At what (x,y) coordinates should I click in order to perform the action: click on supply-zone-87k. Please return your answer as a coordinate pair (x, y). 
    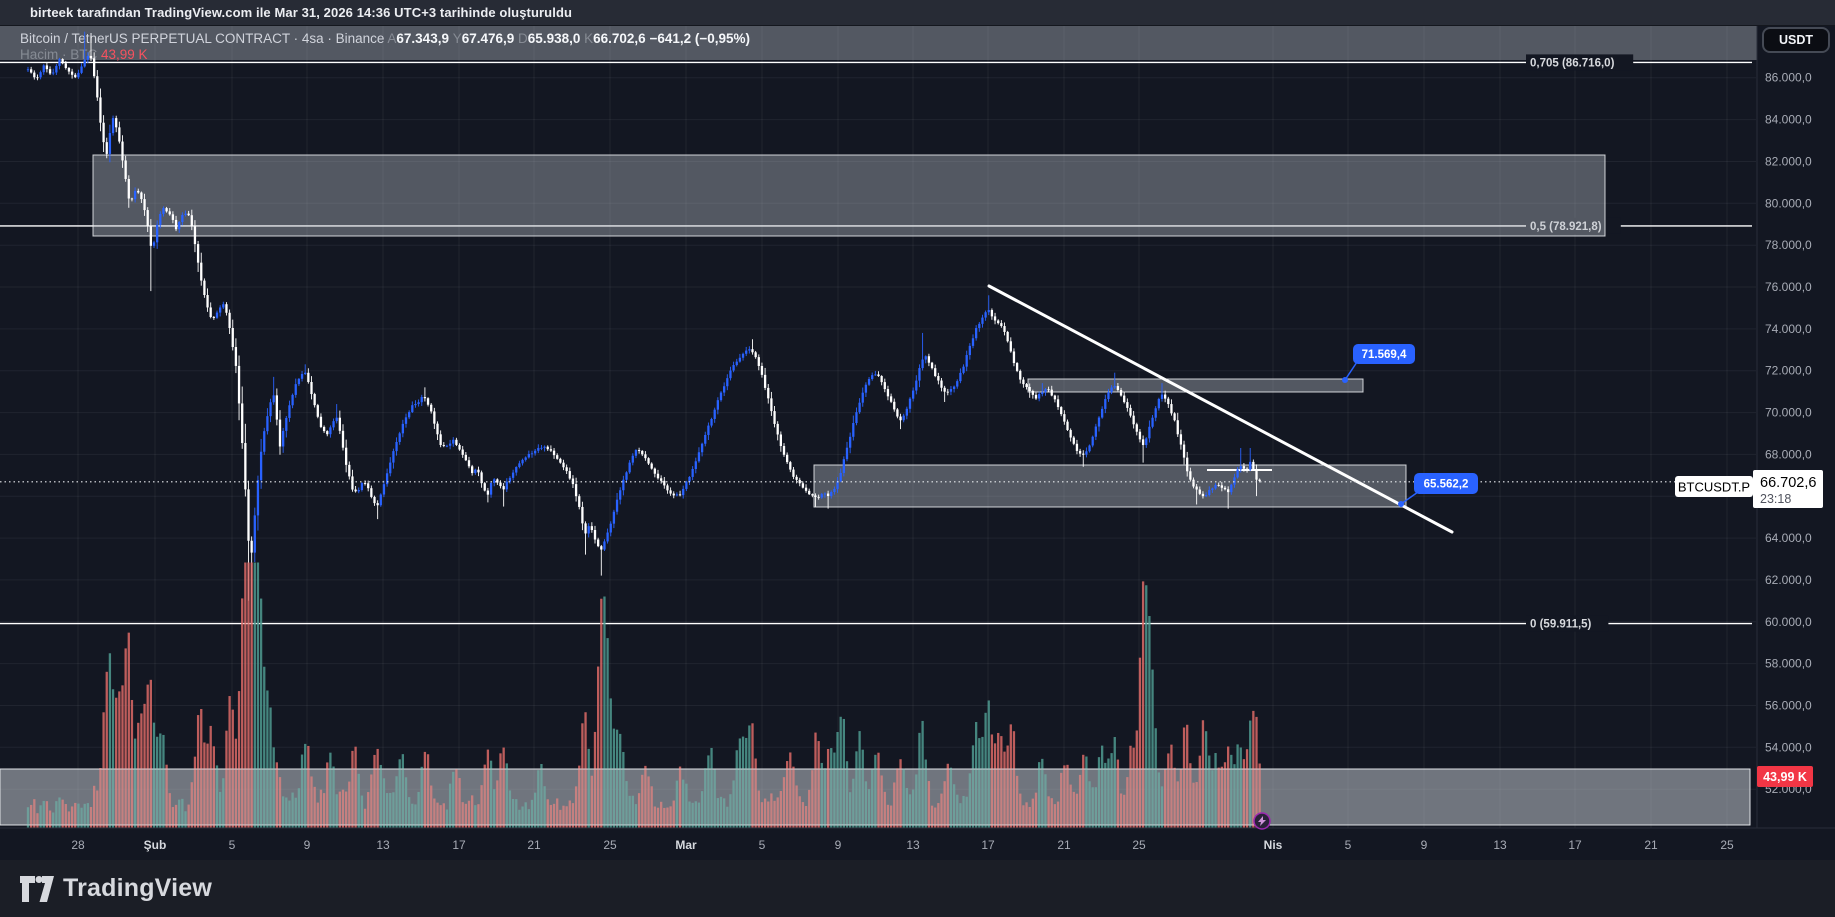
    Looking at the image, I should click on (878, 43).